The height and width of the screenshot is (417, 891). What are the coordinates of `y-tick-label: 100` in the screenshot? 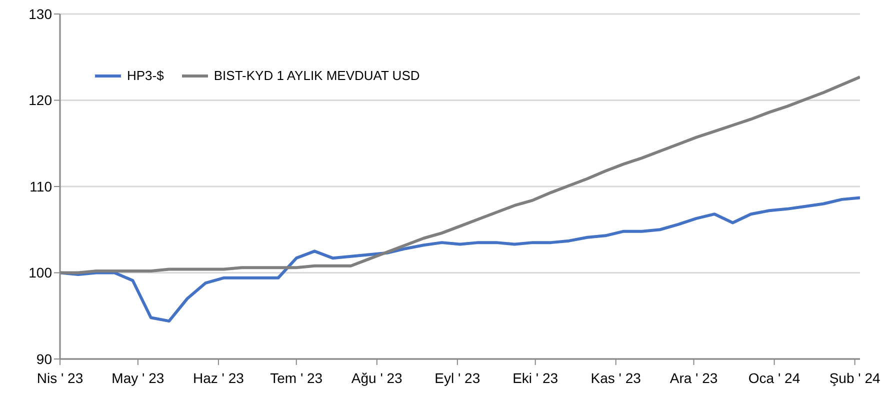 It's located at (40, 272).